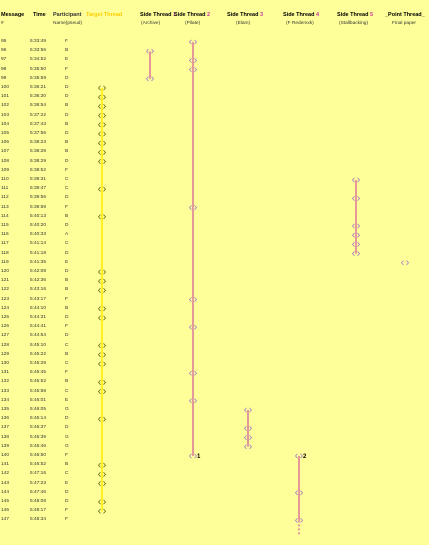 This screenshot has width=429, height=545. What do you see at coordinates (5, 308) in the screenshot?
I see `message-number: 124` at bounding box center [5, 308].